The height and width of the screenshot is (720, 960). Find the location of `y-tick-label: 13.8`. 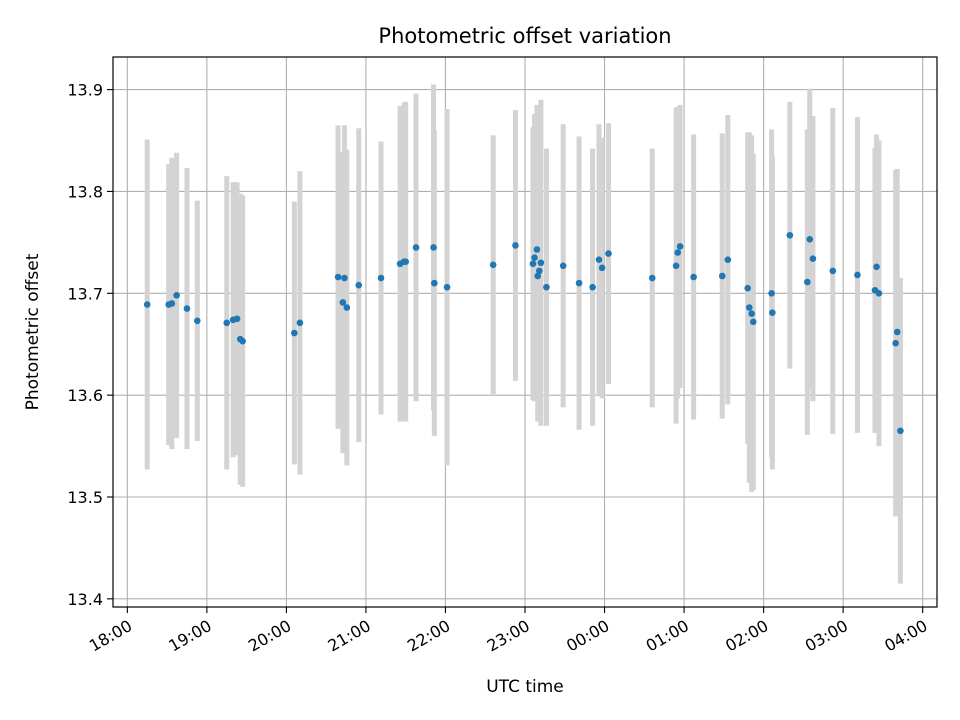

y-tick-label: 13.8 is located at coordinates (85, 191).